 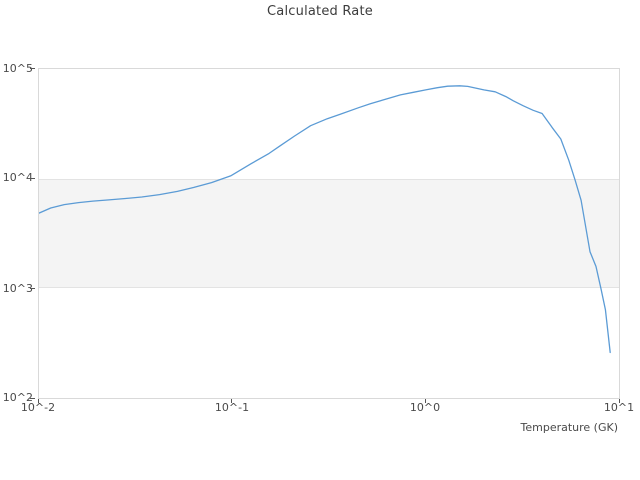 What do you see at coordinates (320, 11) in the screenshot?
I see `chart-title: Calculated Rate` at bounding box center [320, 11].